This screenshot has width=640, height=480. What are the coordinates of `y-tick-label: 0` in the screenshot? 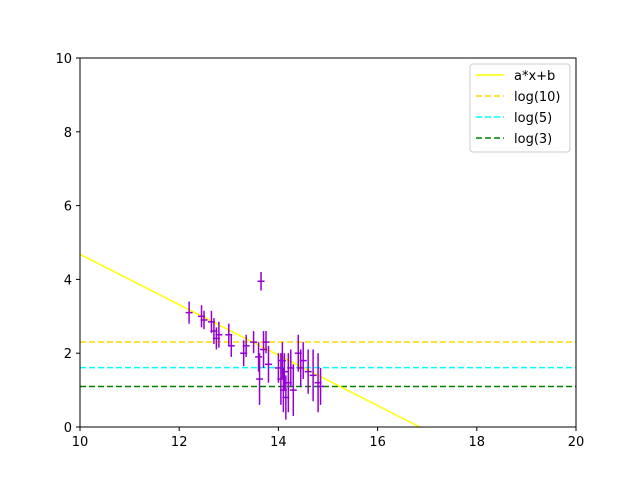 It's located at (68, 428).